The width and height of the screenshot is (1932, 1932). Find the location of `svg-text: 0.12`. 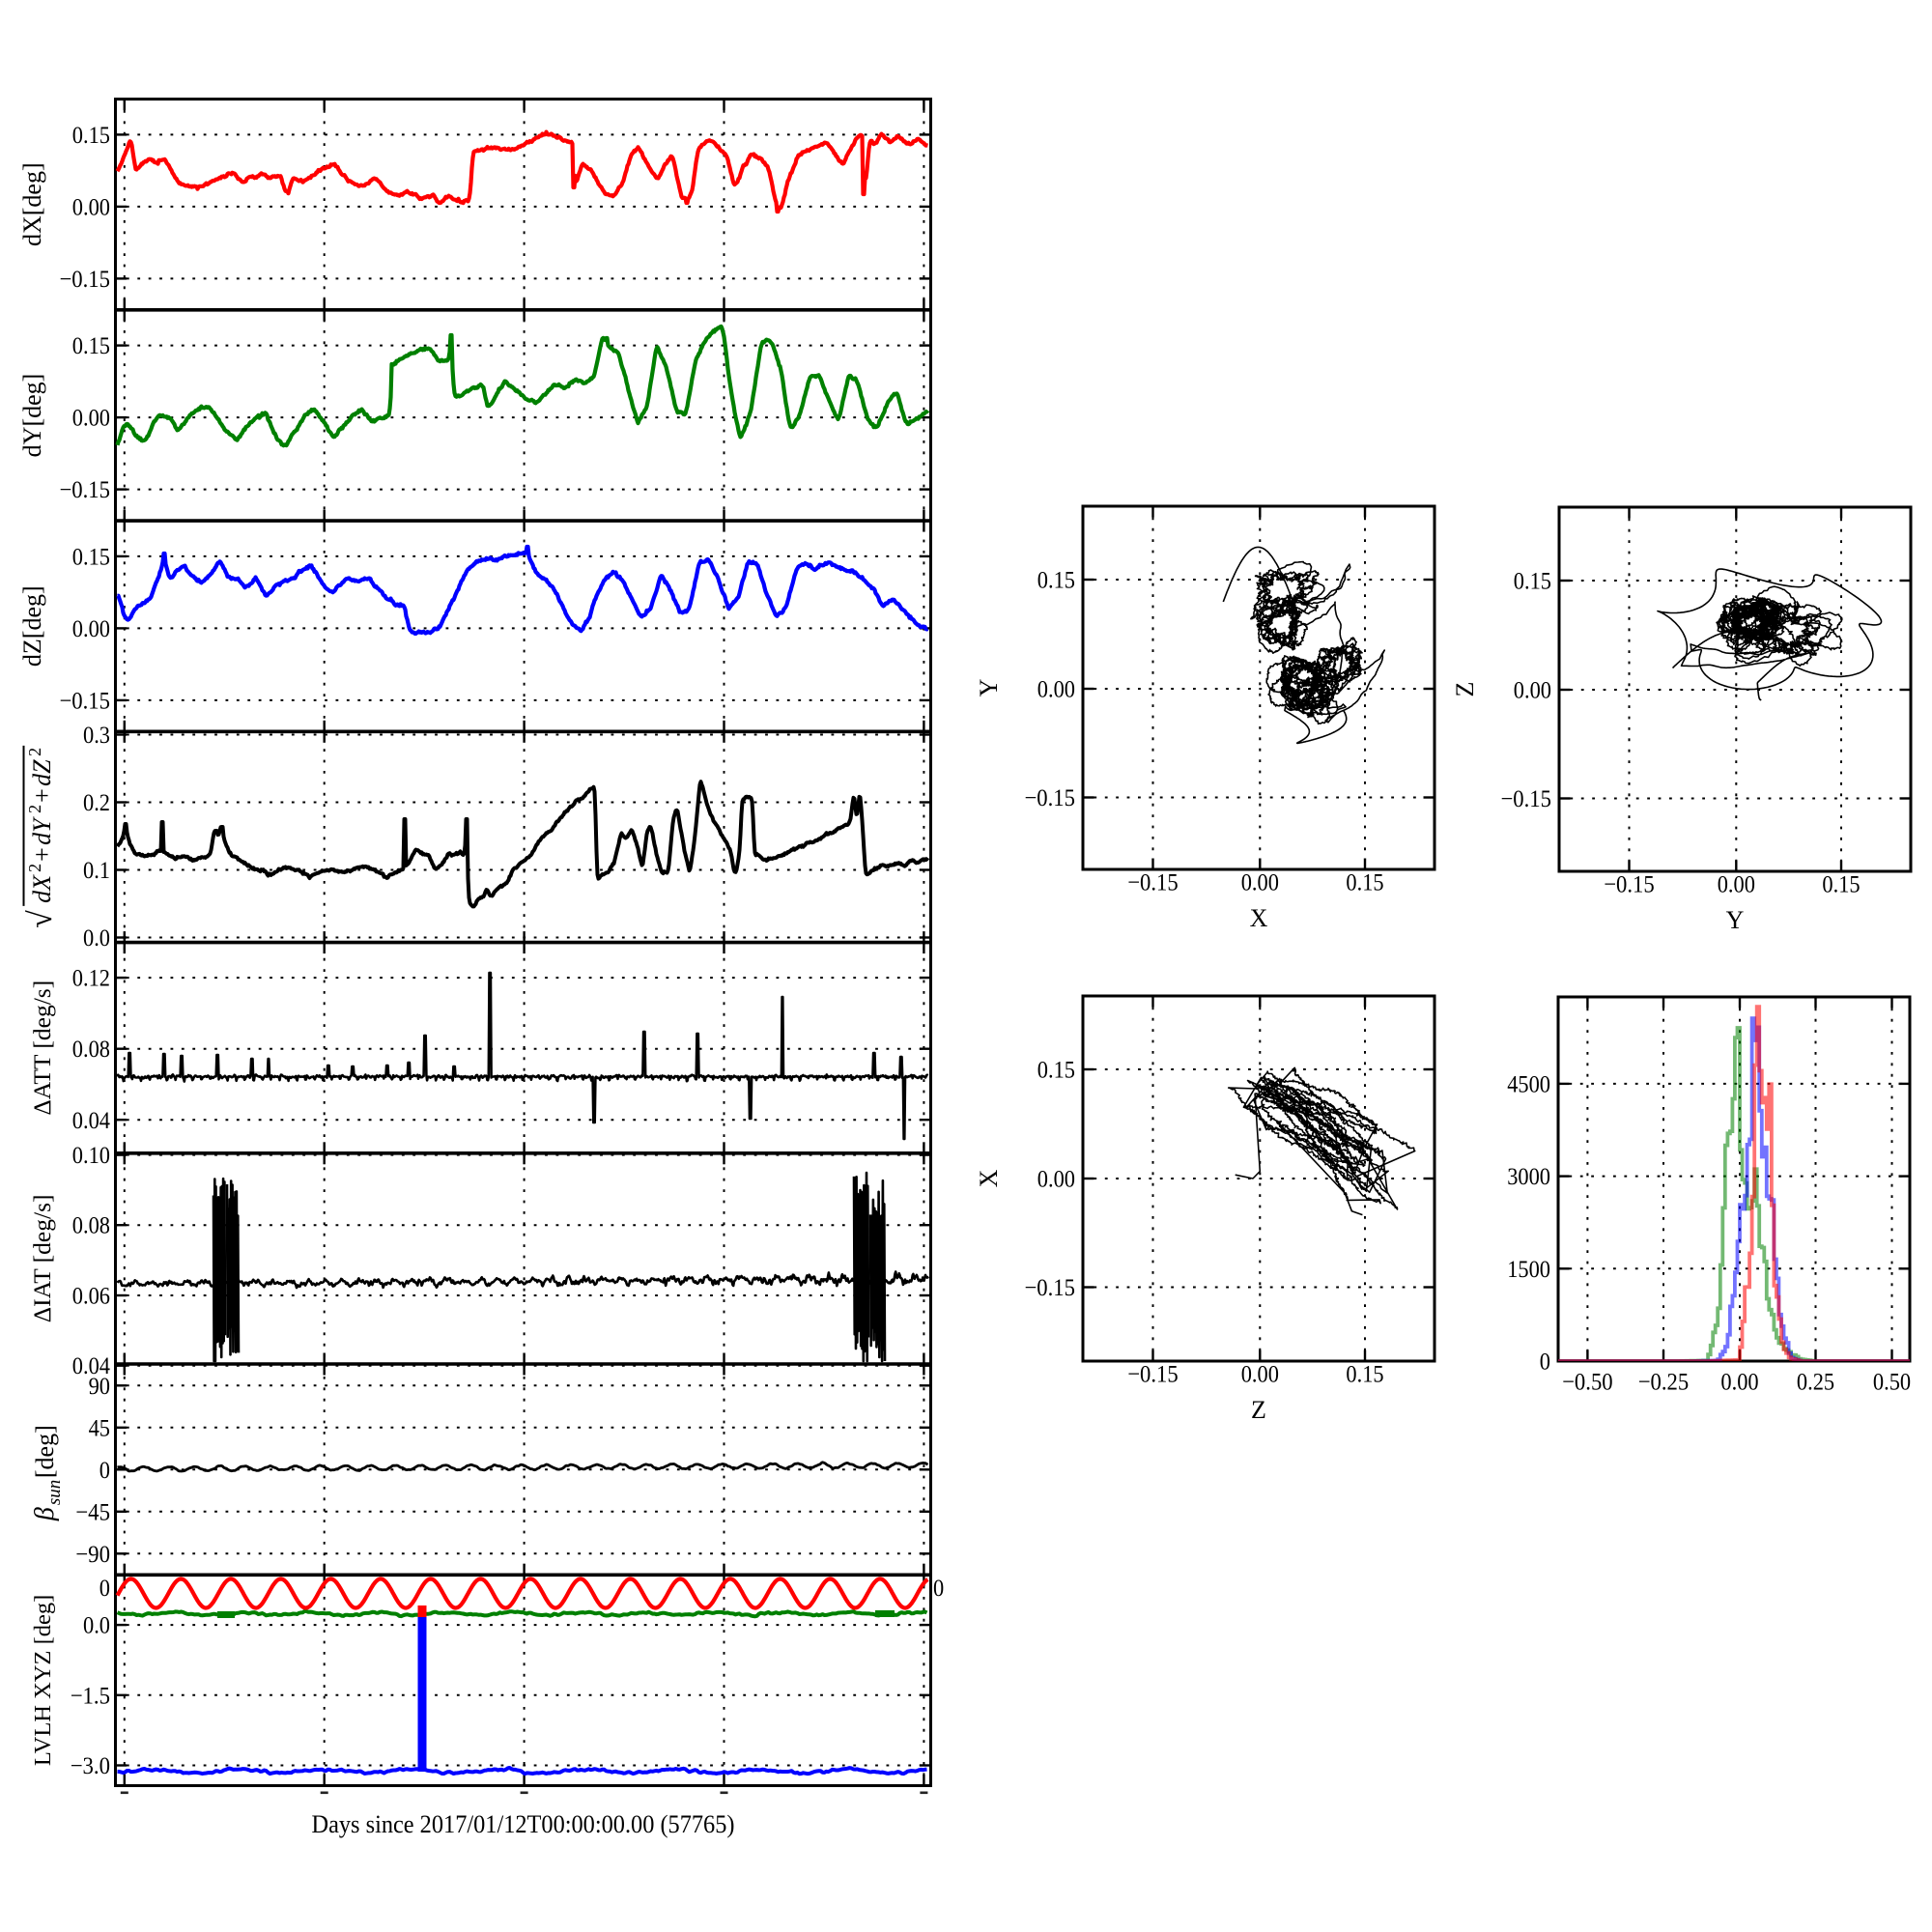

svg-text: 0.12 is located at coordinates (91, 979).